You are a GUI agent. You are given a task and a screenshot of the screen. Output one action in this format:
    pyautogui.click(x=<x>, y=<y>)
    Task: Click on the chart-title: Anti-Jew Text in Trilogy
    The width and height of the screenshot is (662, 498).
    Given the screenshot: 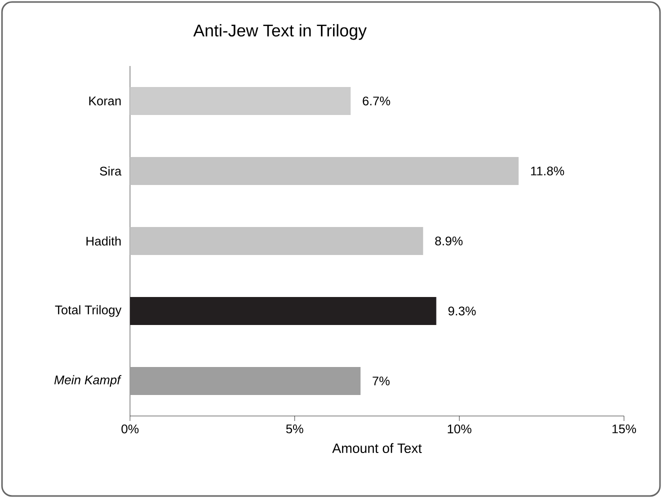 What is the action you would take?
    pyautogui.click(x=280, y=32)
    